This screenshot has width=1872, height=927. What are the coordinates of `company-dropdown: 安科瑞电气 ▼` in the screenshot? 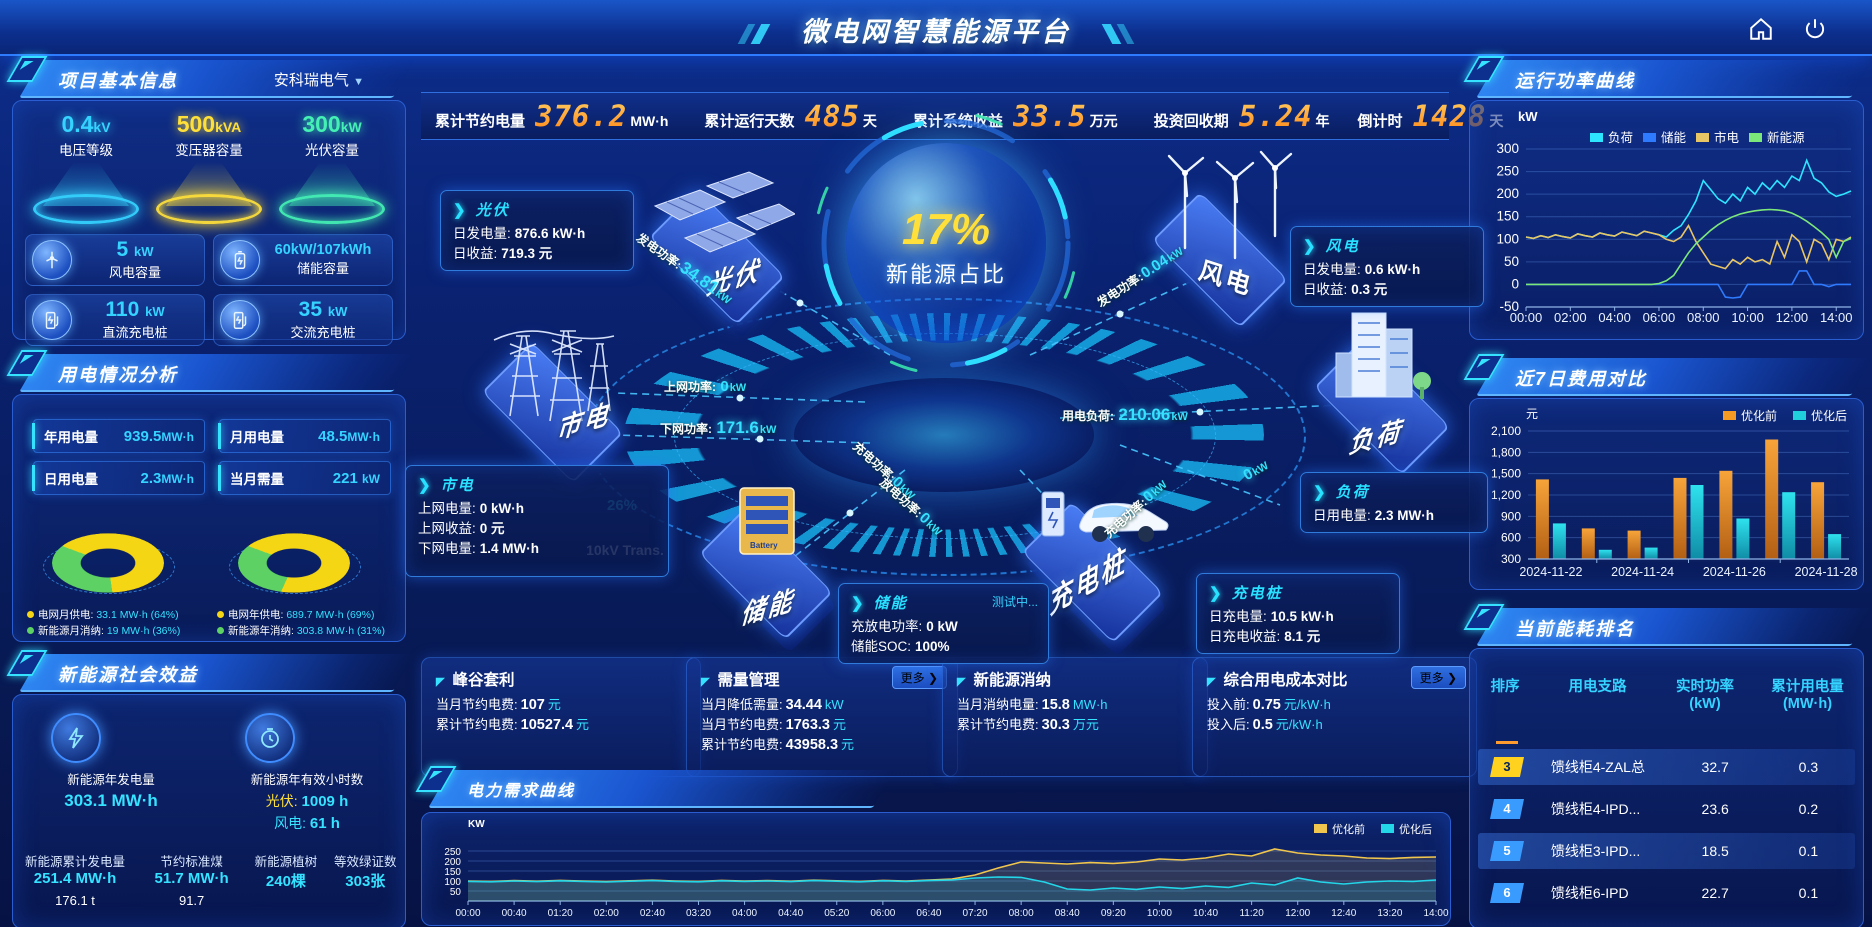 It's located at (318, 80).